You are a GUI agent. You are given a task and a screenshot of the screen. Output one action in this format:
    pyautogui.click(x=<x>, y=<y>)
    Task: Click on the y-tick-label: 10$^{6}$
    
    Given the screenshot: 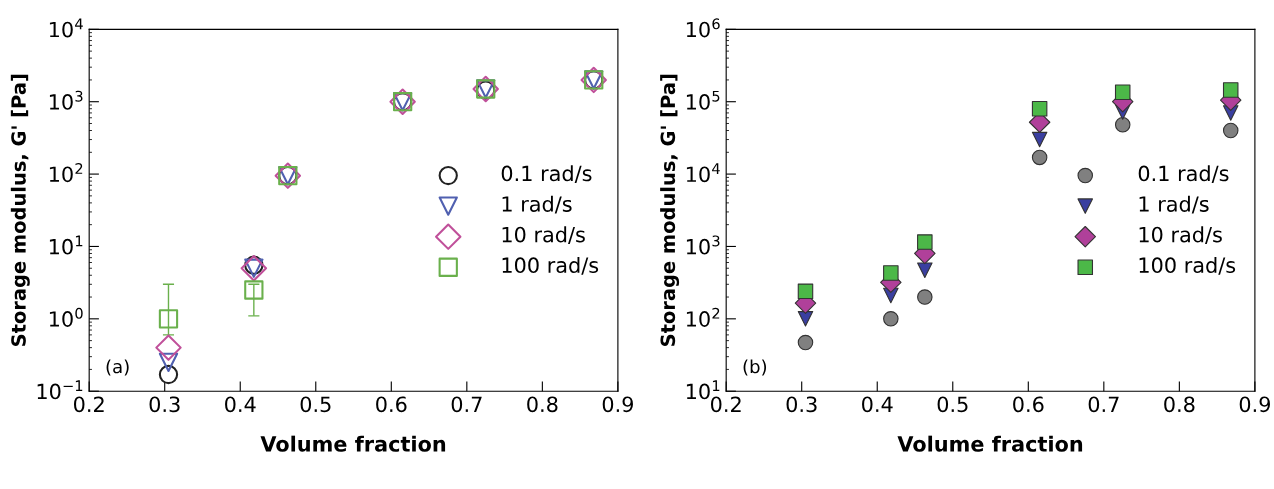 What is the action you would take?
    pyautogui.click(x=703, y=28)
    